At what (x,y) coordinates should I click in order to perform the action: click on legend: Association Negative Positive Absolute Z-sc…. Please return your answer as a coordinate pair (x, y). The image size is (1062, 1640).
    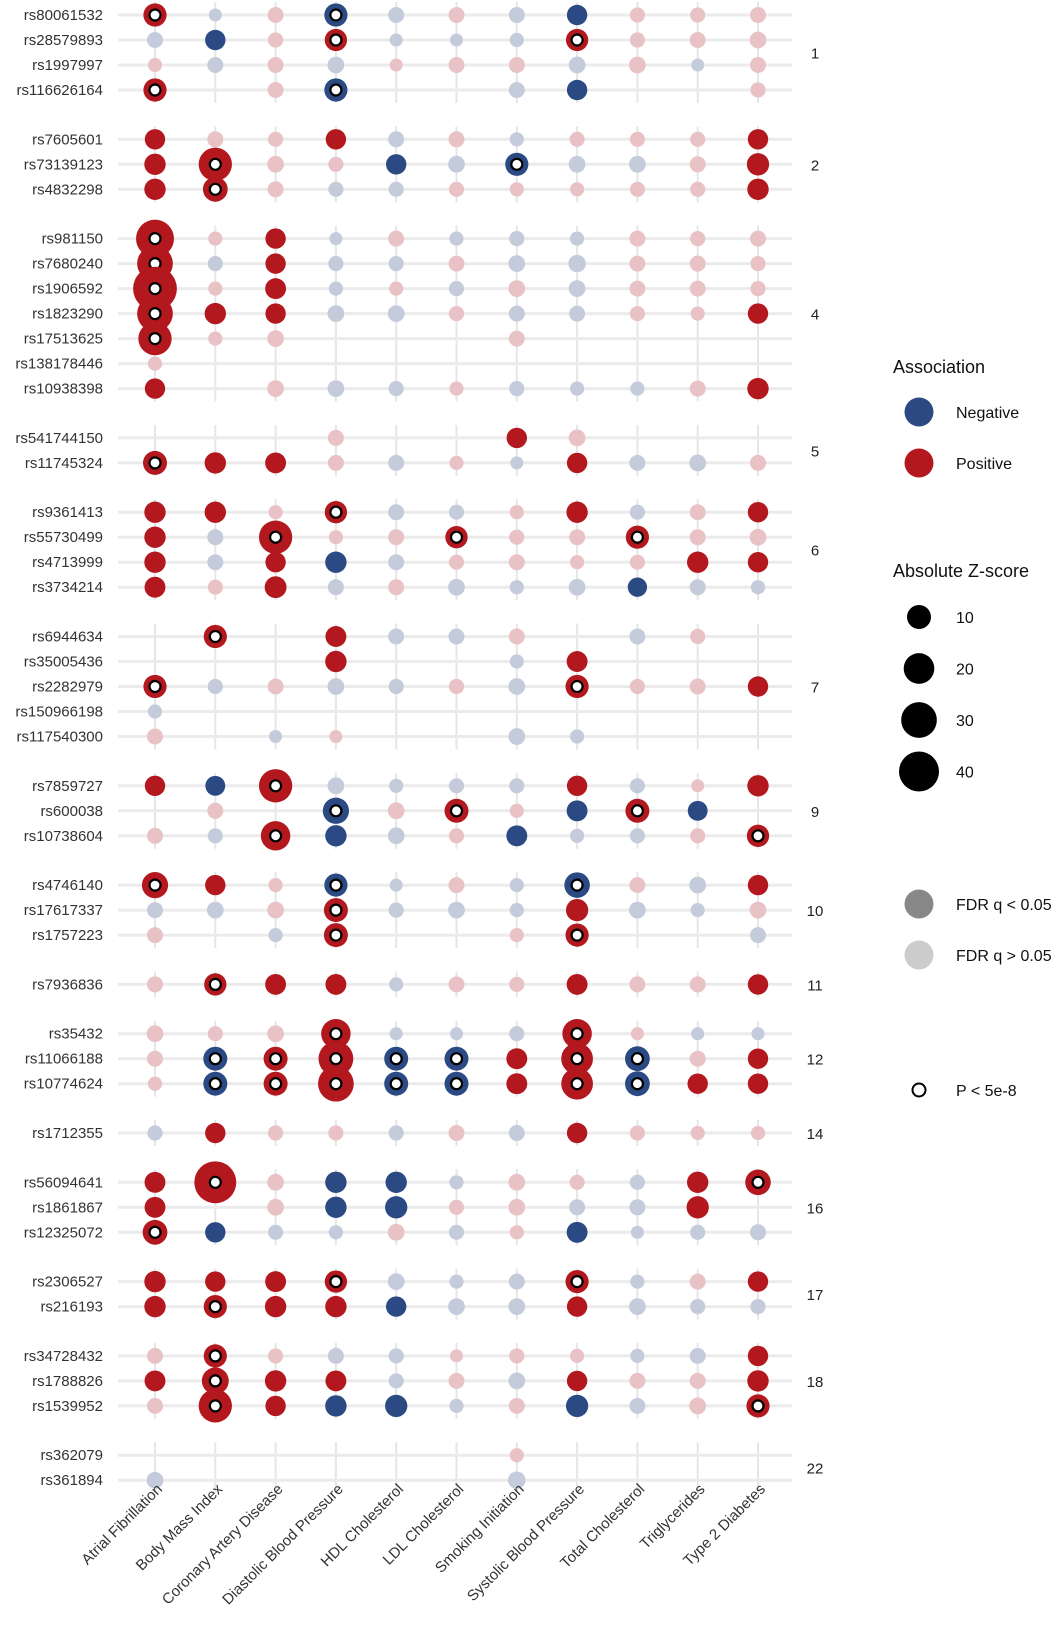
    Looking at the image, I should click on (972, 728).